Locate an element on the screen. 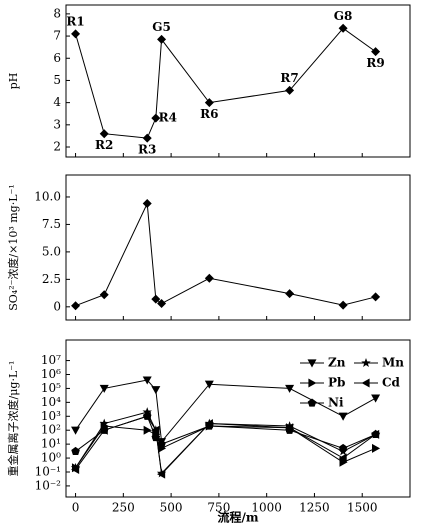 Image resolution: width=436 pixels, height=531 pixels. legend-label: Pb is located at coordinates (336, 383).